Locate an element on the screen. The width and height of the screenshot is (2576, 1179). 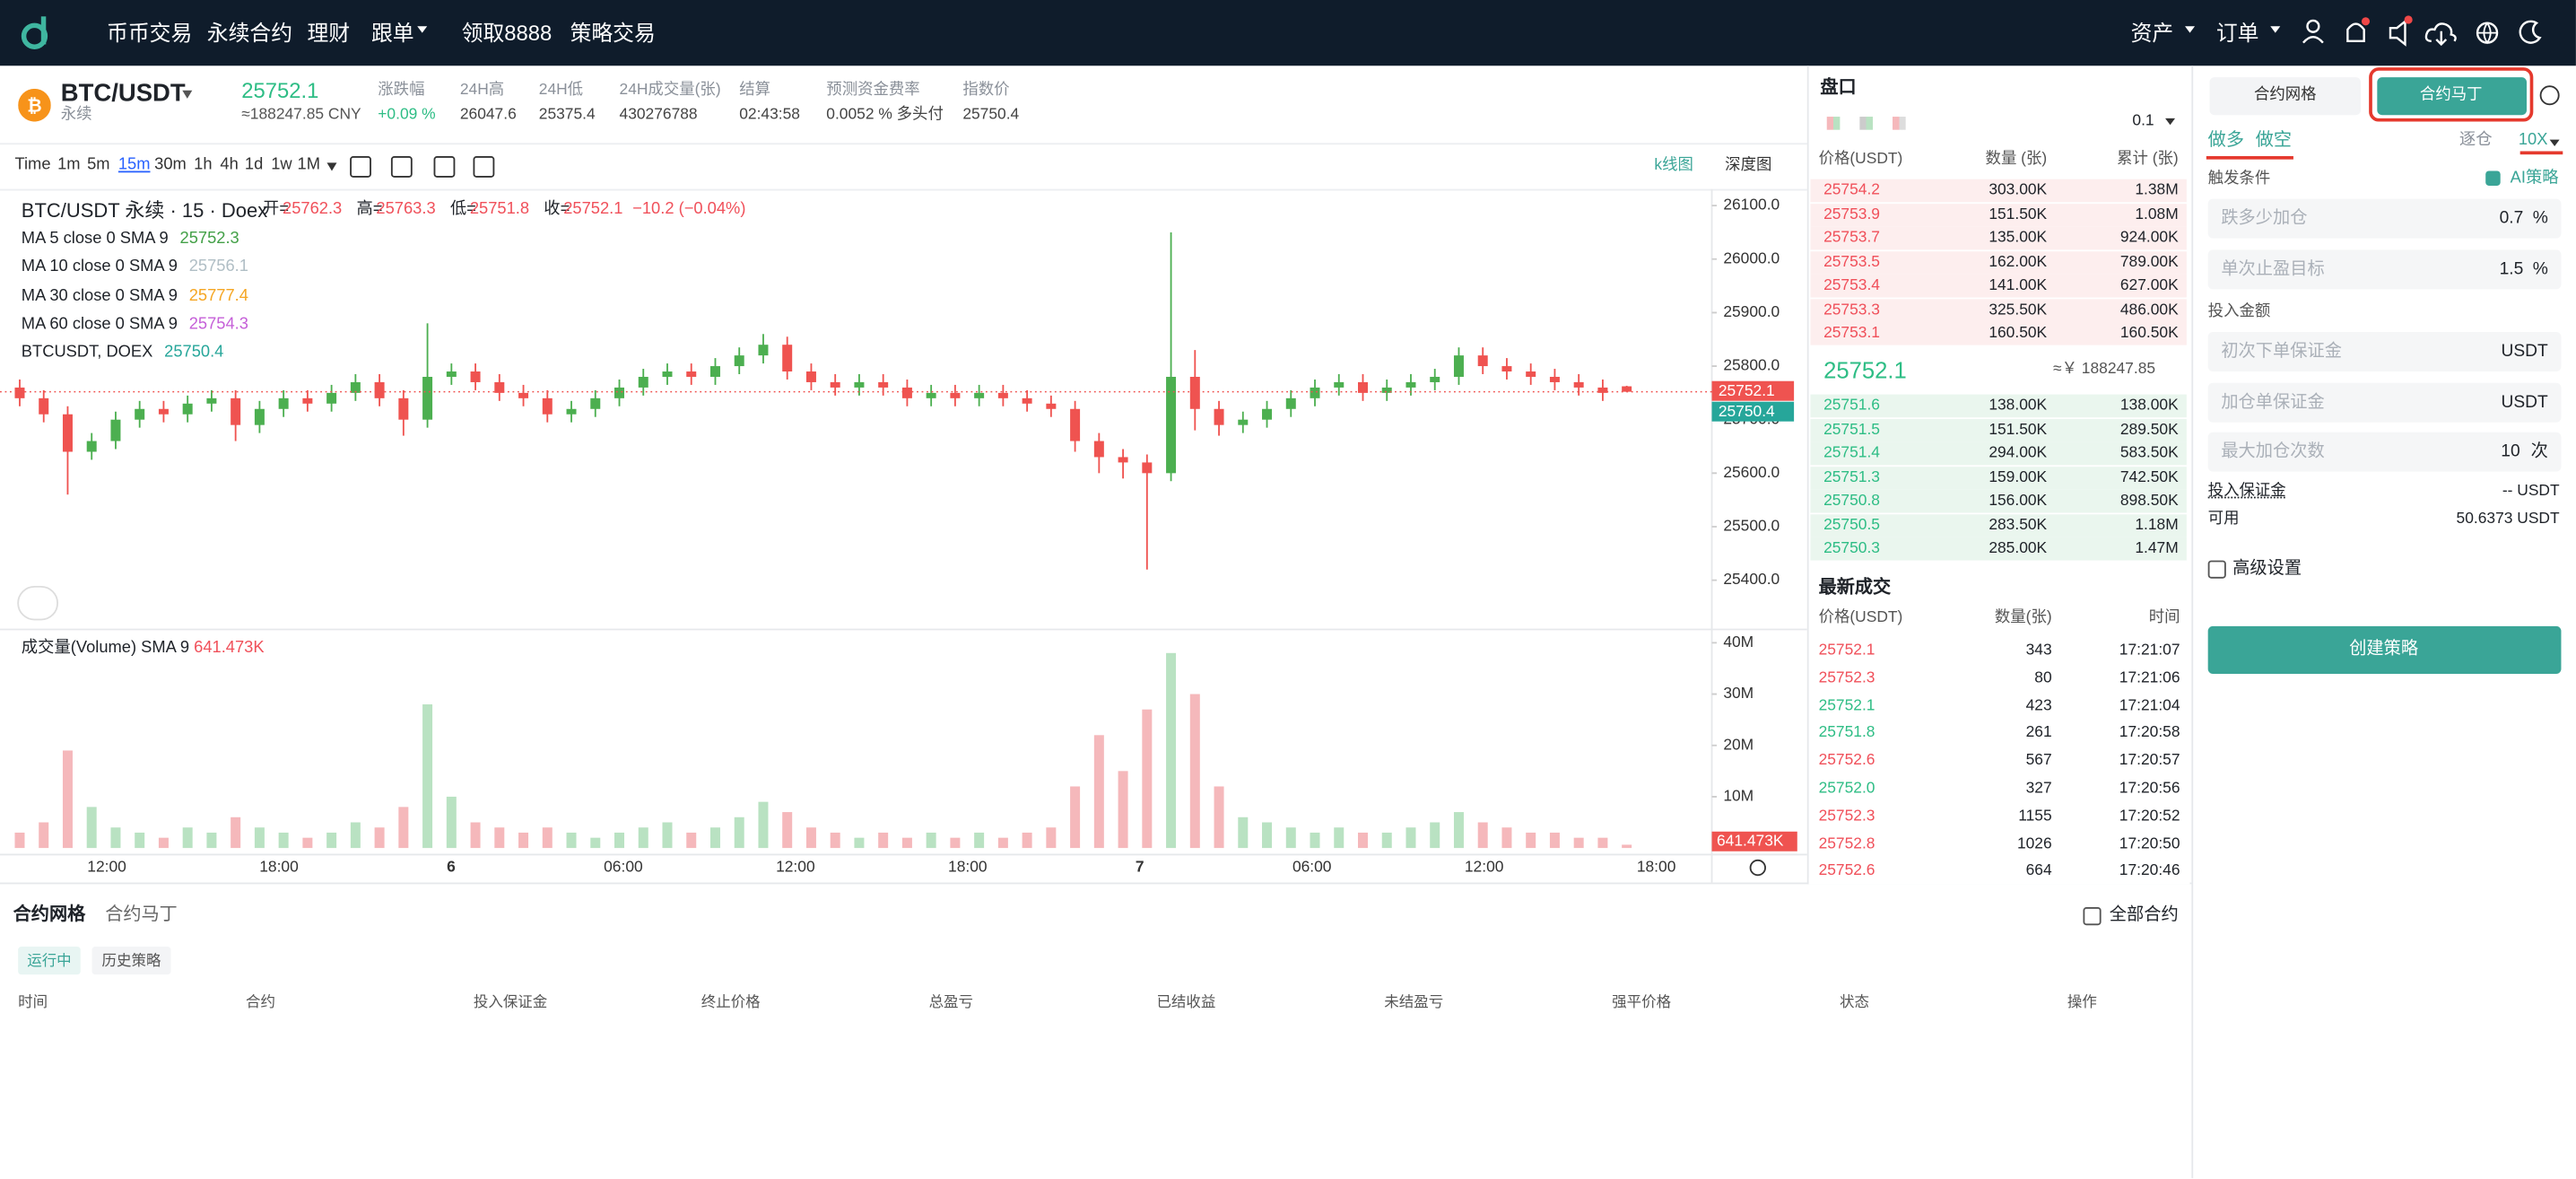
last-price: 25752.1 is located at coordinates (280, 91).